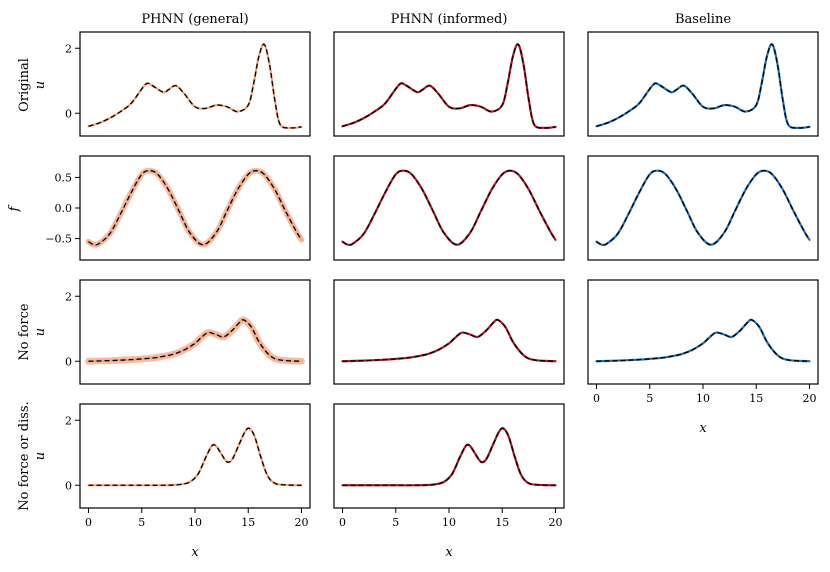 The height and width of the screenshot is (572, 830). What do you see at coordinates (58, 239) in the screenshot?
I see `y-tick-label: −0.5` at bounding box center [58, 239].